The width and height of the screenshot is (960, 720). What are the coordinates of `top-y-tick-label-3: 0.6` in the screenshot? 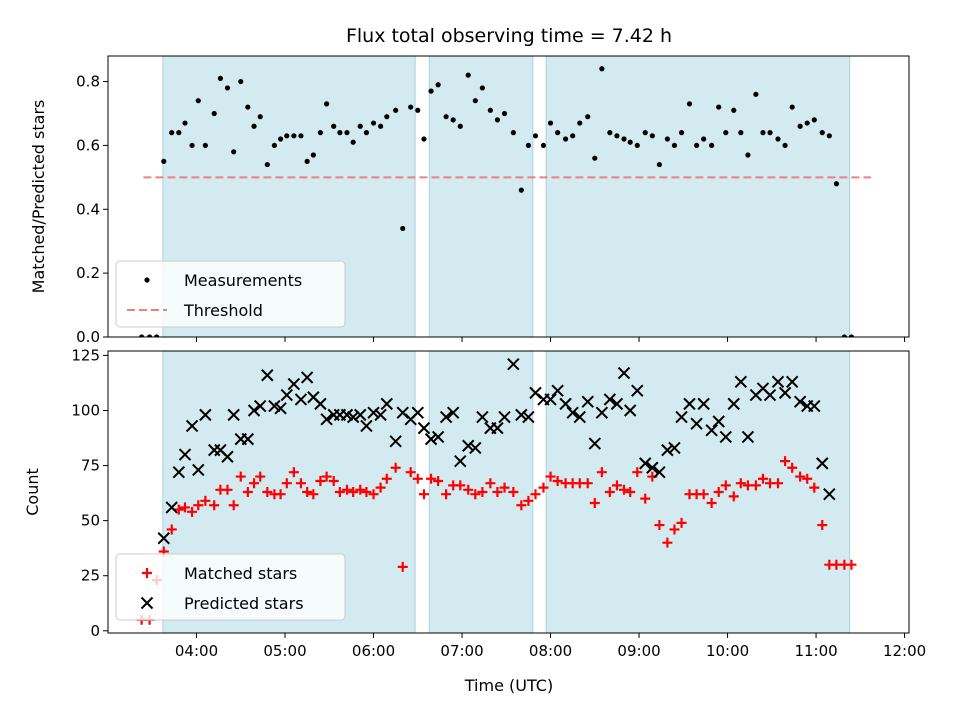 It's located at (88, 145).